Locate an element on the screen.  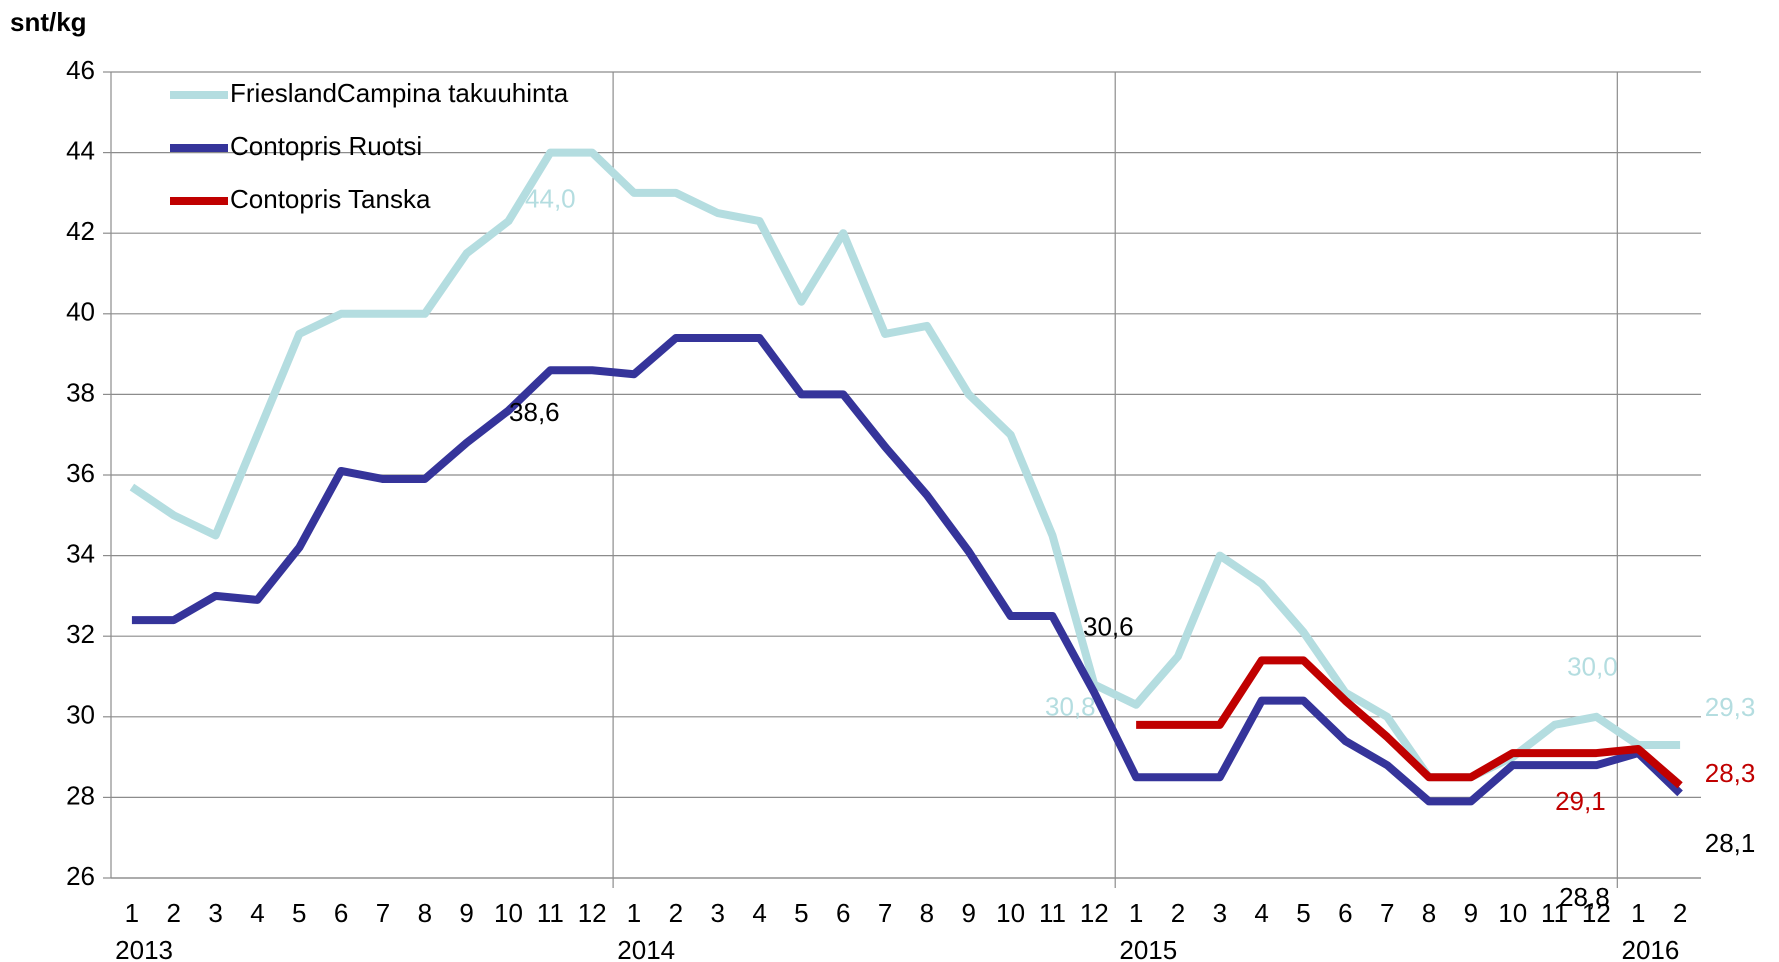
year-label: 2014 is located at coordinates (646, 948).